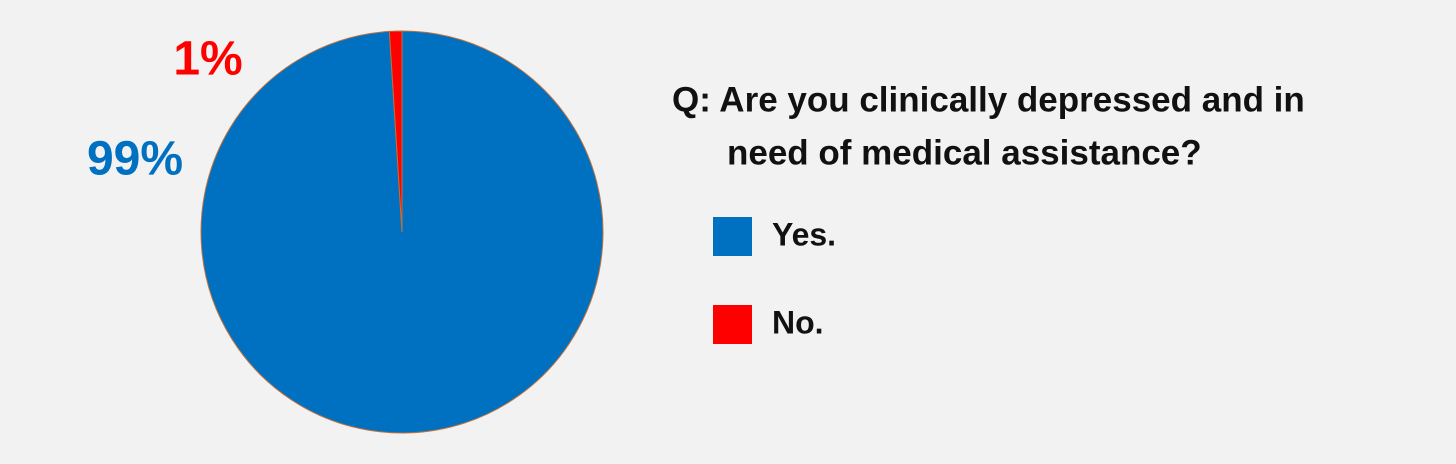 This screenshot has width=1456, height=464. Describe the element at coordinates (207, 59) in the screenshot. I see `data-label: 1%` at that location.